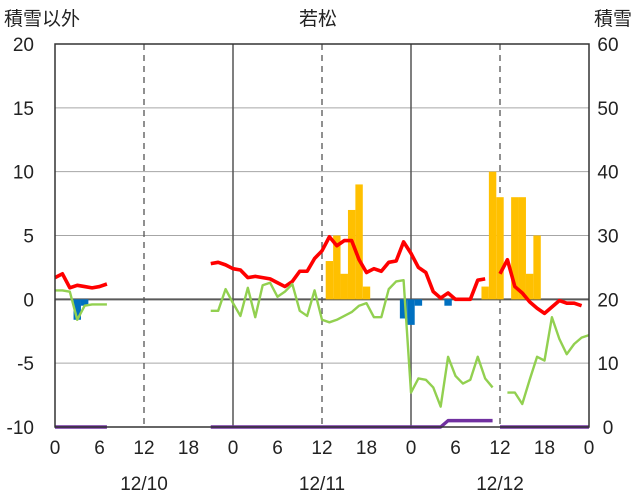  Describe the element at coordinates (613, 19) in the screenshot. I see `right-axis-label: 積雪` at that location.